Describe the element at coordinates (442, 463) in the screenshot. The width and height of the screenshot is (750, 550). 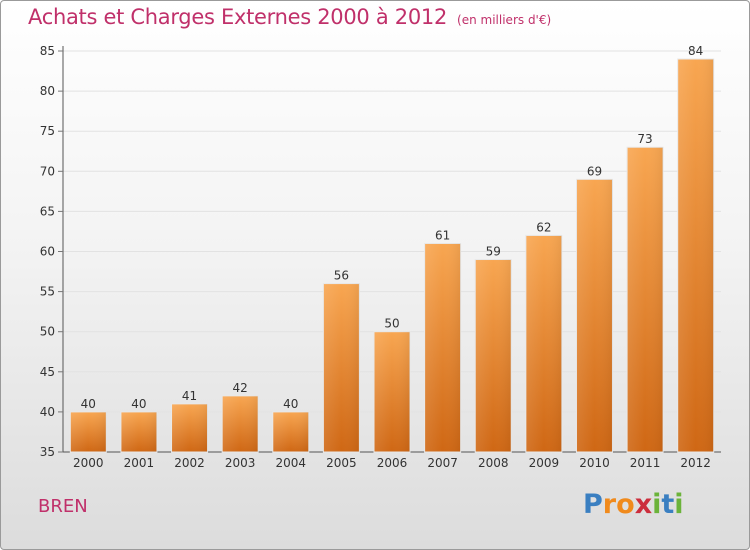
I see `x-tick-label: 2007` at that location.